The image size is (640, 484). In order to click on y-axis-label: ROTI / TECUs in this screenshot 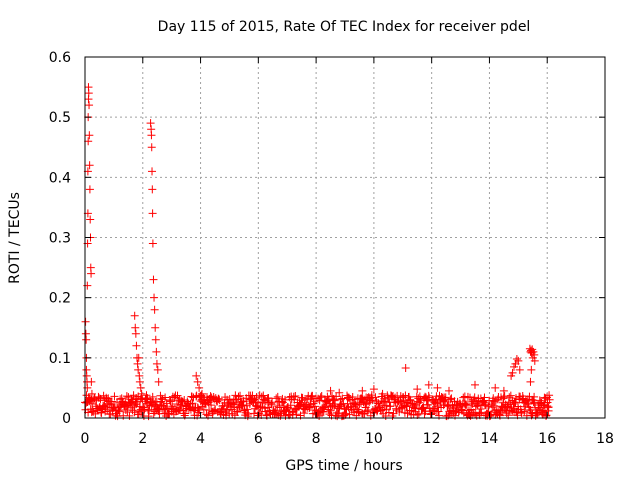, I will do `click(15, 238)`.